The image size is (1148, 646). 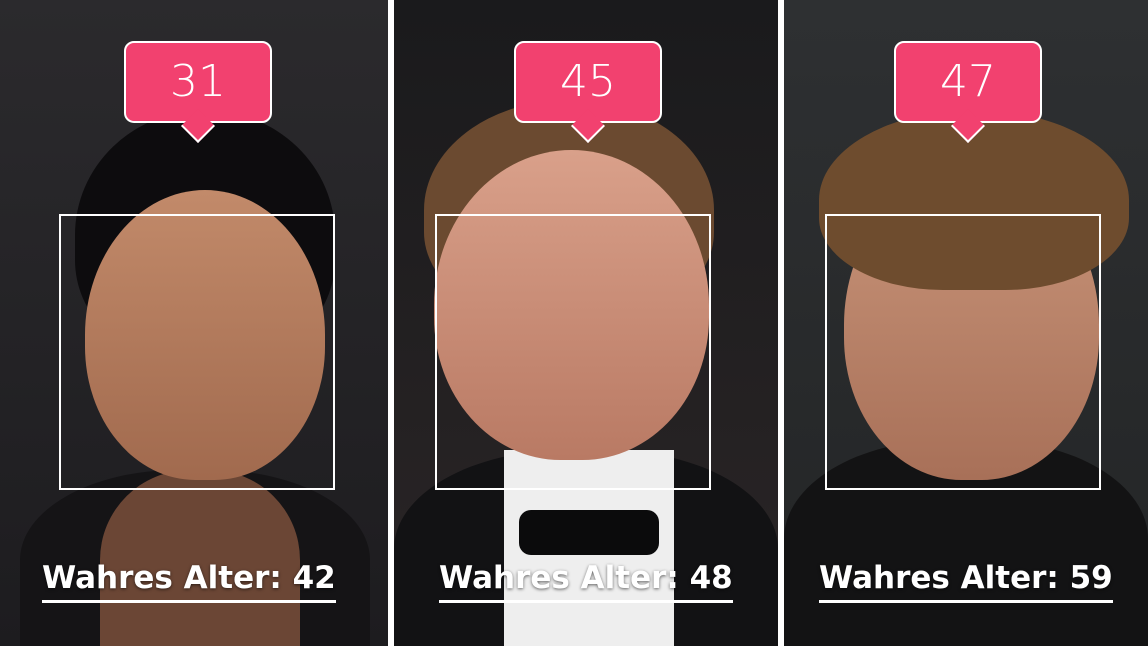 I want to click on estimated-age: 31, so click(x=198, y=81).